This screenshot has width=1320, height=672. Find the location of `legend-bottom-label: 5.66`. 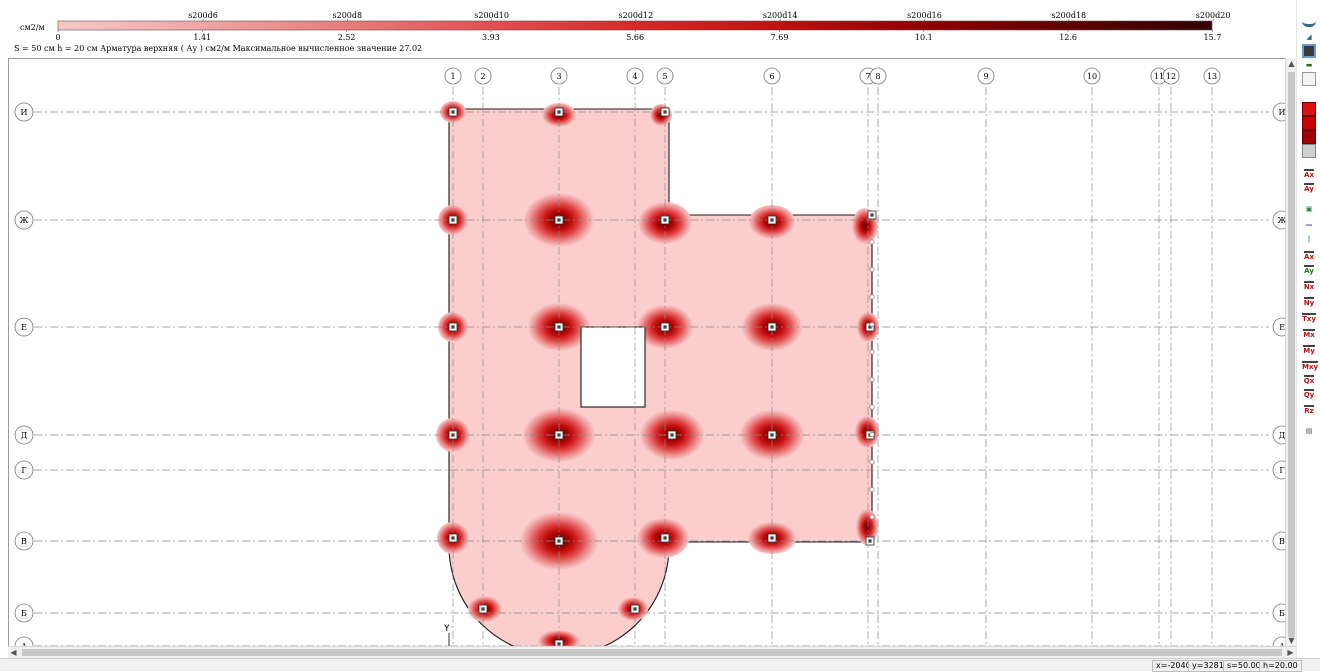

legend-bottom-label: 5.66 is located at coordinates (635, 37).